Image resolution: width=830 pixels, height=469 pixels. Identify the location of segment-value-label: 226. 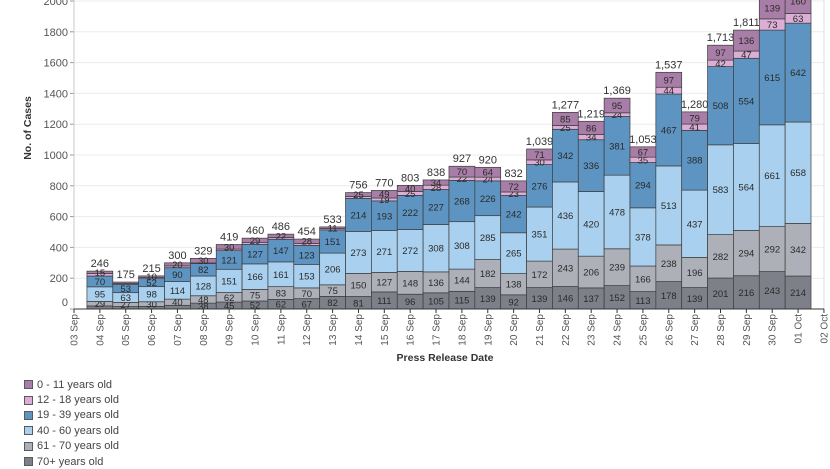
(488, 199).